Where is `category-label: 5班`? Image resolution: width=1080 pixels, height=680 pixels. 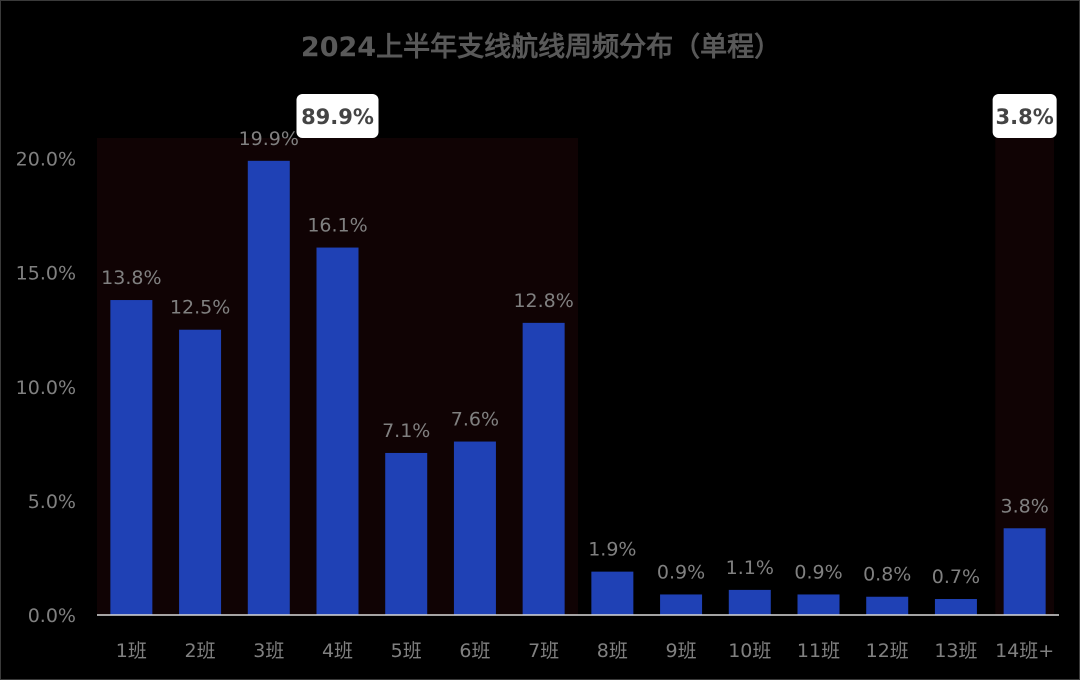 category-label: 5班 is located at coordinates (406, 651).